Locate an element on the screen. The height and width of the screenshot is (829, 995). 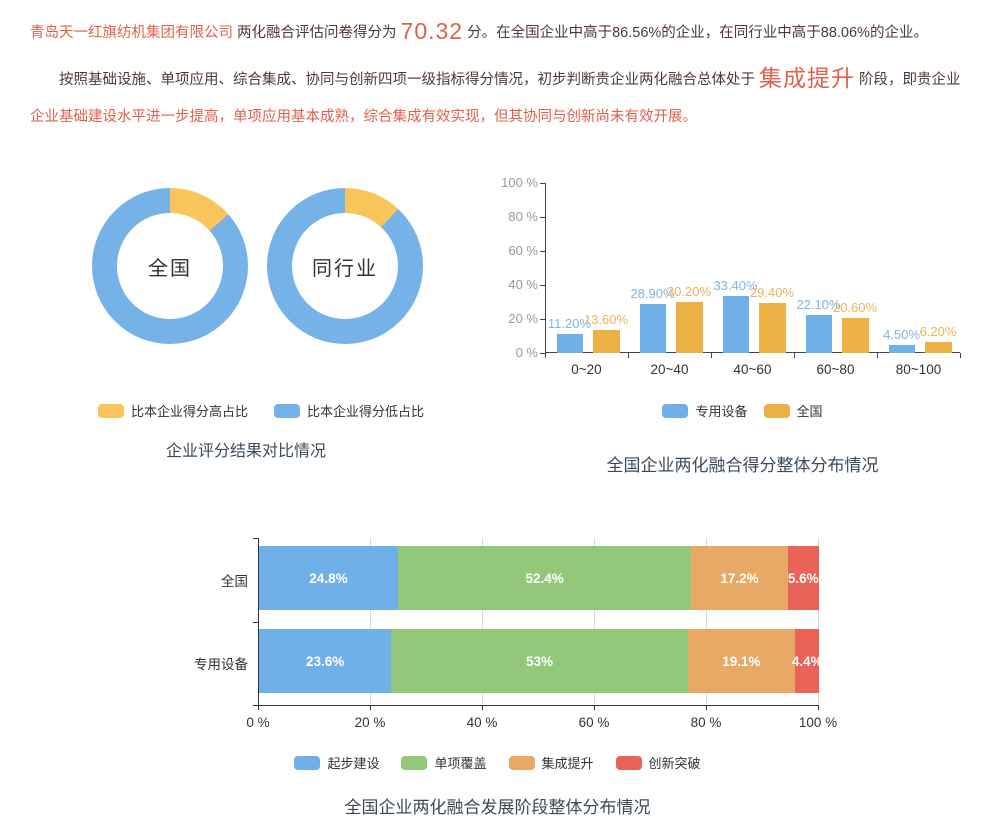
legend-swatch-green is located at coordinates (414, 762).